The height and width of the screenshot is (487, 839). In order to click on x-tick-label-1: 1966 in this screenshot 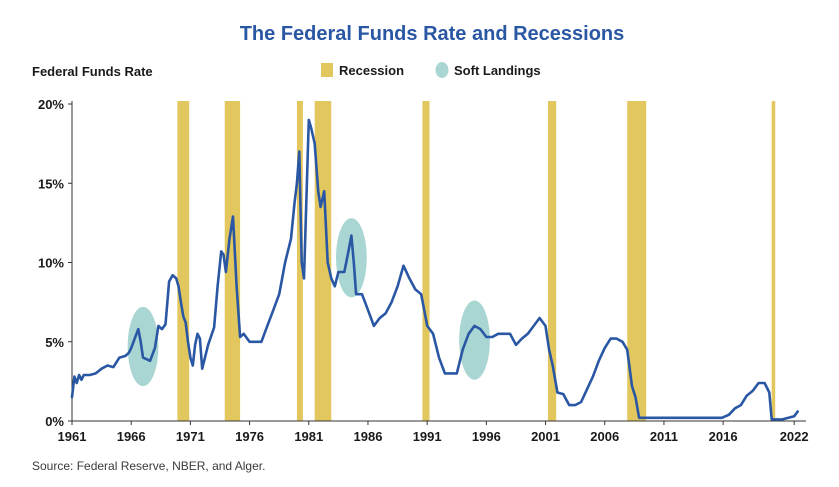, I will do `click(131, 436)`.